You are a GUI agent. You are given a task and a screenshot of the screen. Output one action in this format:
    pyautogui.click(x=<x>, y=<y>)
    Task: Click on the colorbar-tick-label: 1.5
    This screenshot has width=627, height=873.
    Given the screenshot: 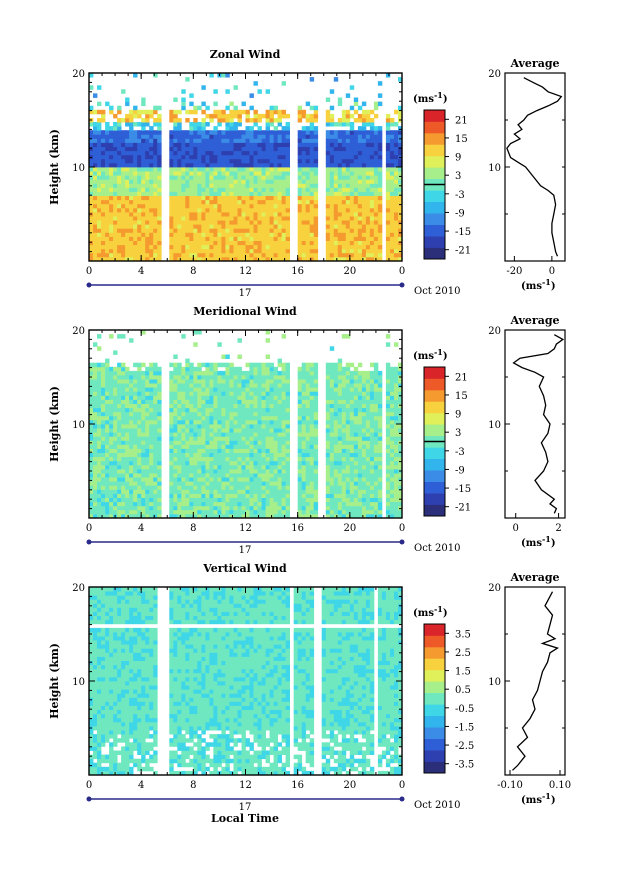 What is the action you would take?
    pyautogui.click(x=463, y=672)
    